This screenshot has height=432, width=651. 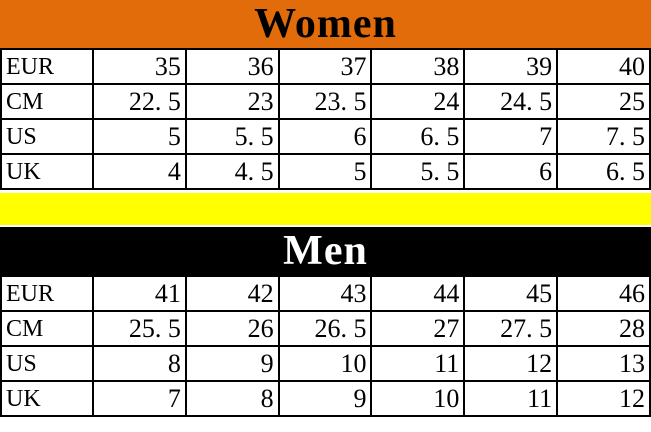 What do you see at coordinates (418, 101) in the screenshot?
I see `size-cell: 24` at bounding box center [418, 101].